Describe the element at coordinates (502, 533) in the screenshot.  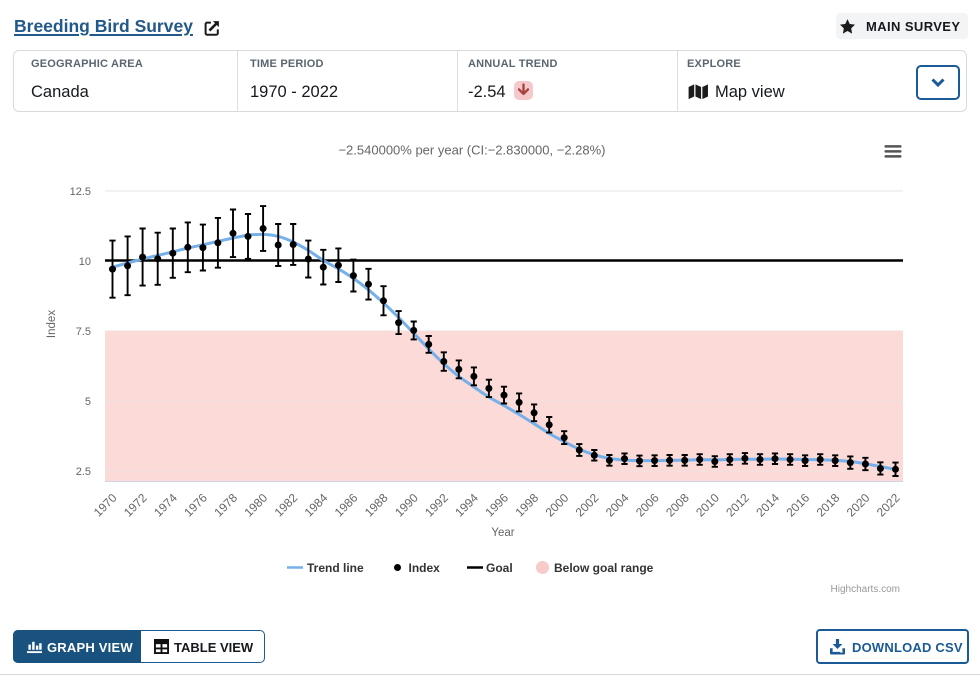
I see `svg-text: Year` at that location.